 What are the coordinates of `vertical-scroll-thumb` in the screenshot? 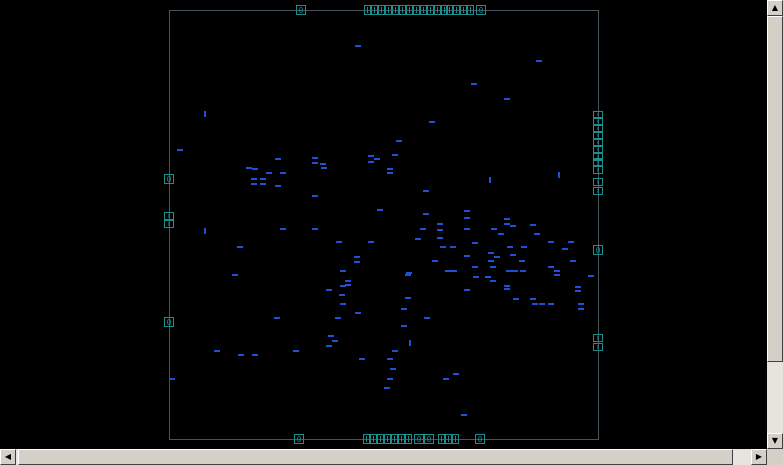 It's located at (775, 189).